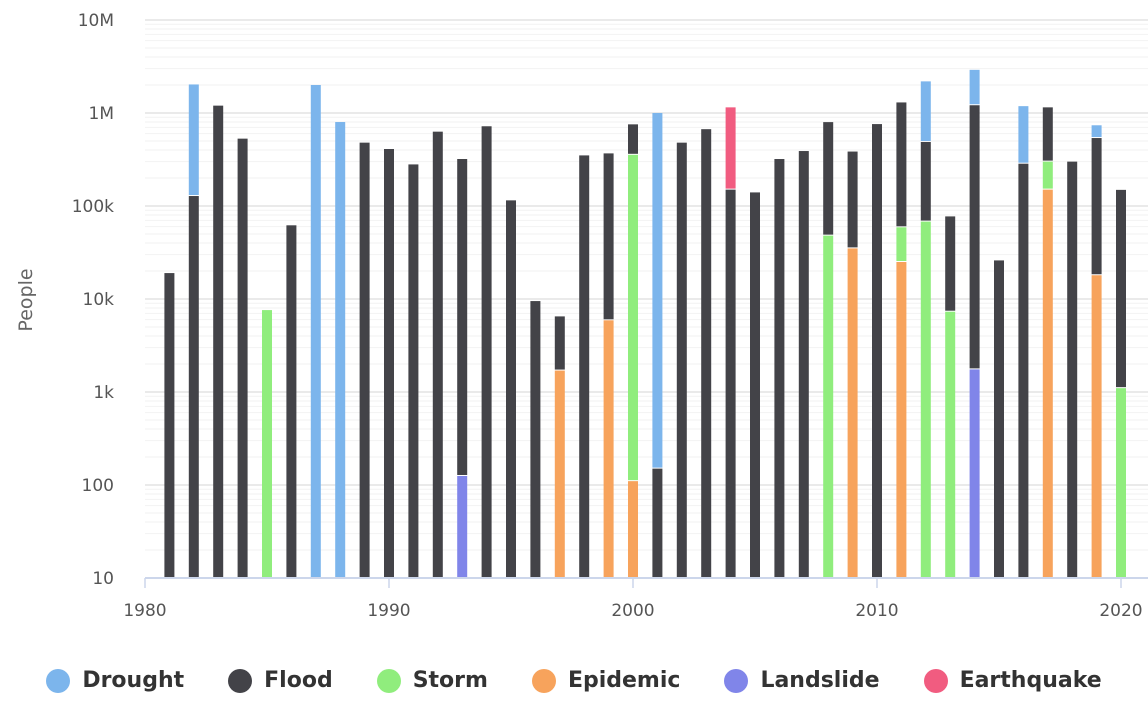 The height and width of the screenshot is (707, 1148). Describe the element at coordinates (1023, 370) in the screenshot. I see `bar-segment-flood-2016` at that location.